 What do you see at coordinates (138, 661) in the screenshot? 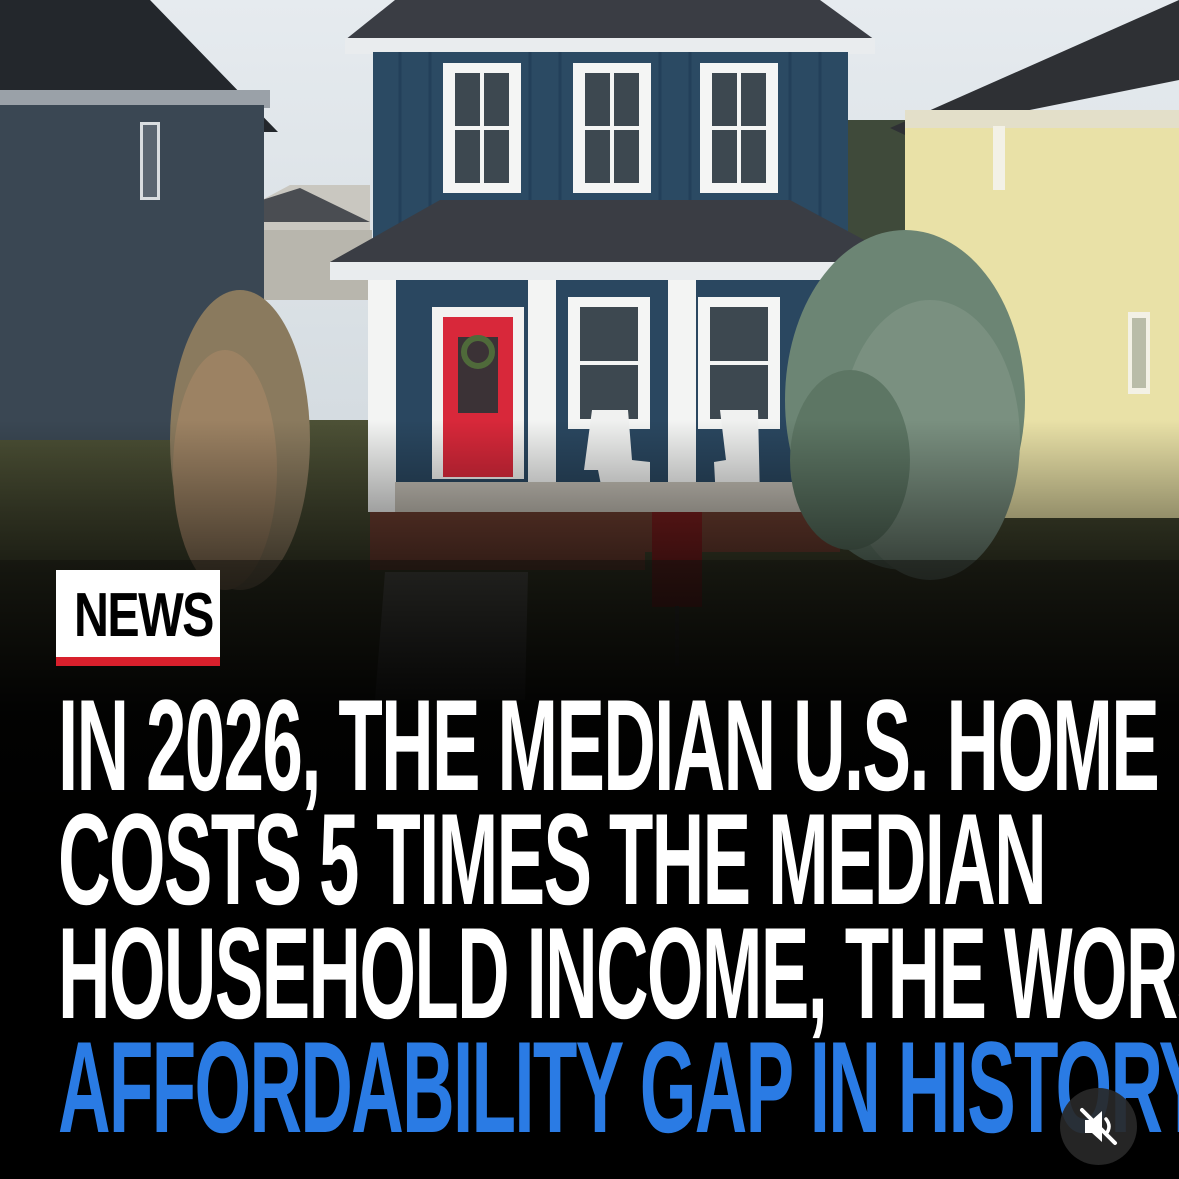
I see `news-badge-underline` at bounding box center [138, 661].